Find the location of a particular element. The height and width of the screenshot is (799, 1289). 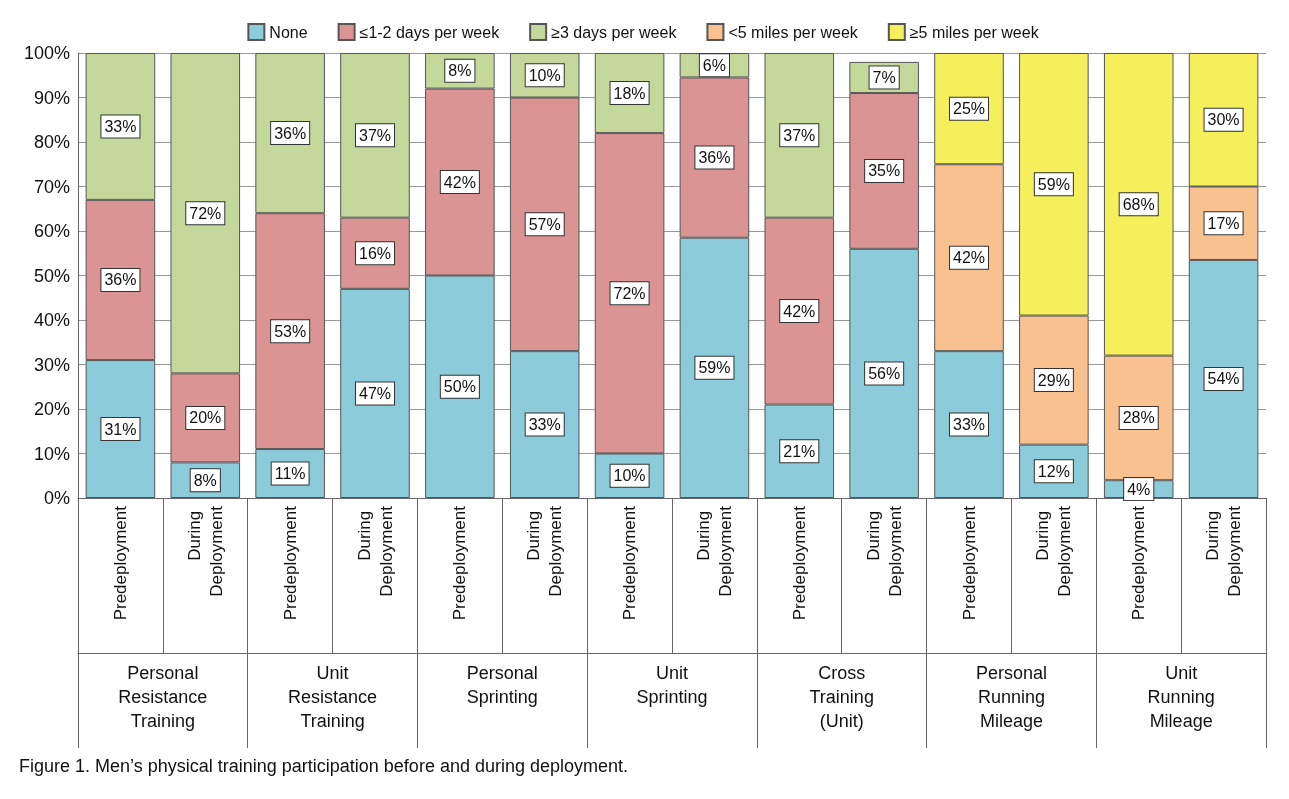

data-label: 54% is located at coordinates (1223, 379).